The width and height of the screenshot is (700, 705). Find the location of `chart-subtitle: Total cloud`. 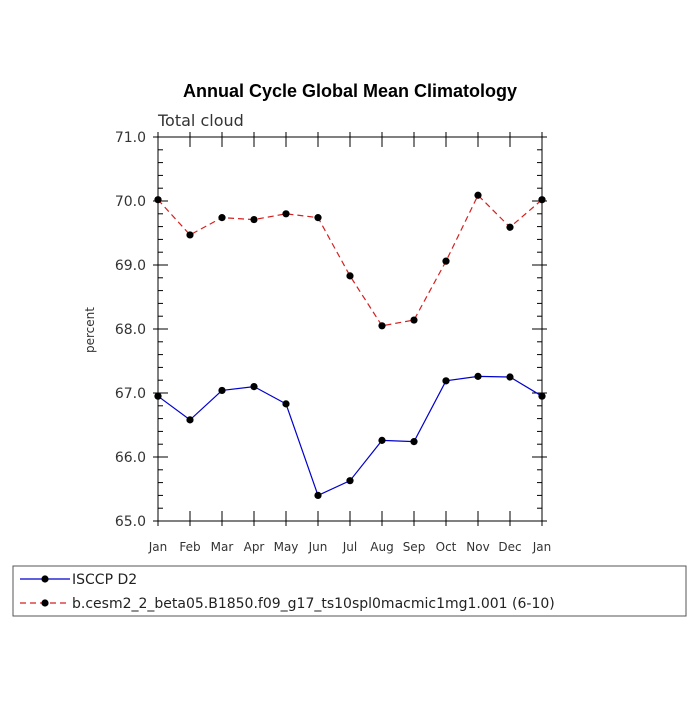

chart-subtitle: Total cloud is located at coordinates (200, 120).